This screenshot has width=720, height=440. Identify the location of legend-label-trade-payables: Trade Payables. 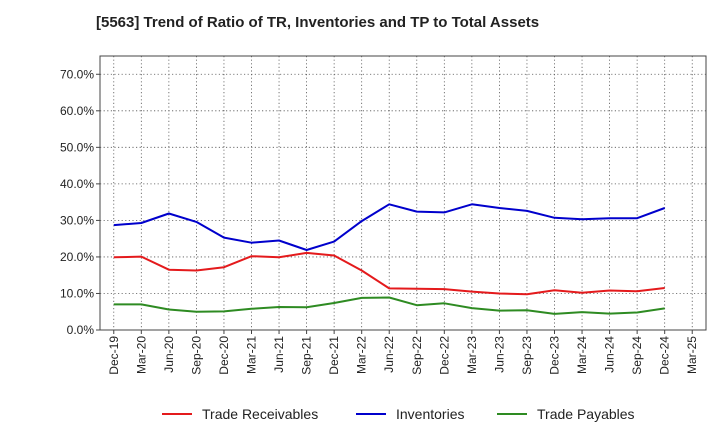
(586, 414).